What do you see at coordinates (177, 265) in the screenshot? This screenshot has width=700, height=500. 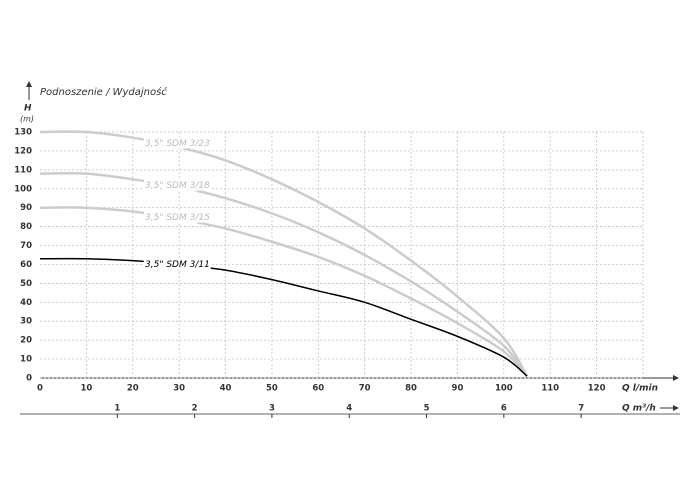 I see `series-label: 3,5" SDM 3/11` at bounding box center [177, 265].